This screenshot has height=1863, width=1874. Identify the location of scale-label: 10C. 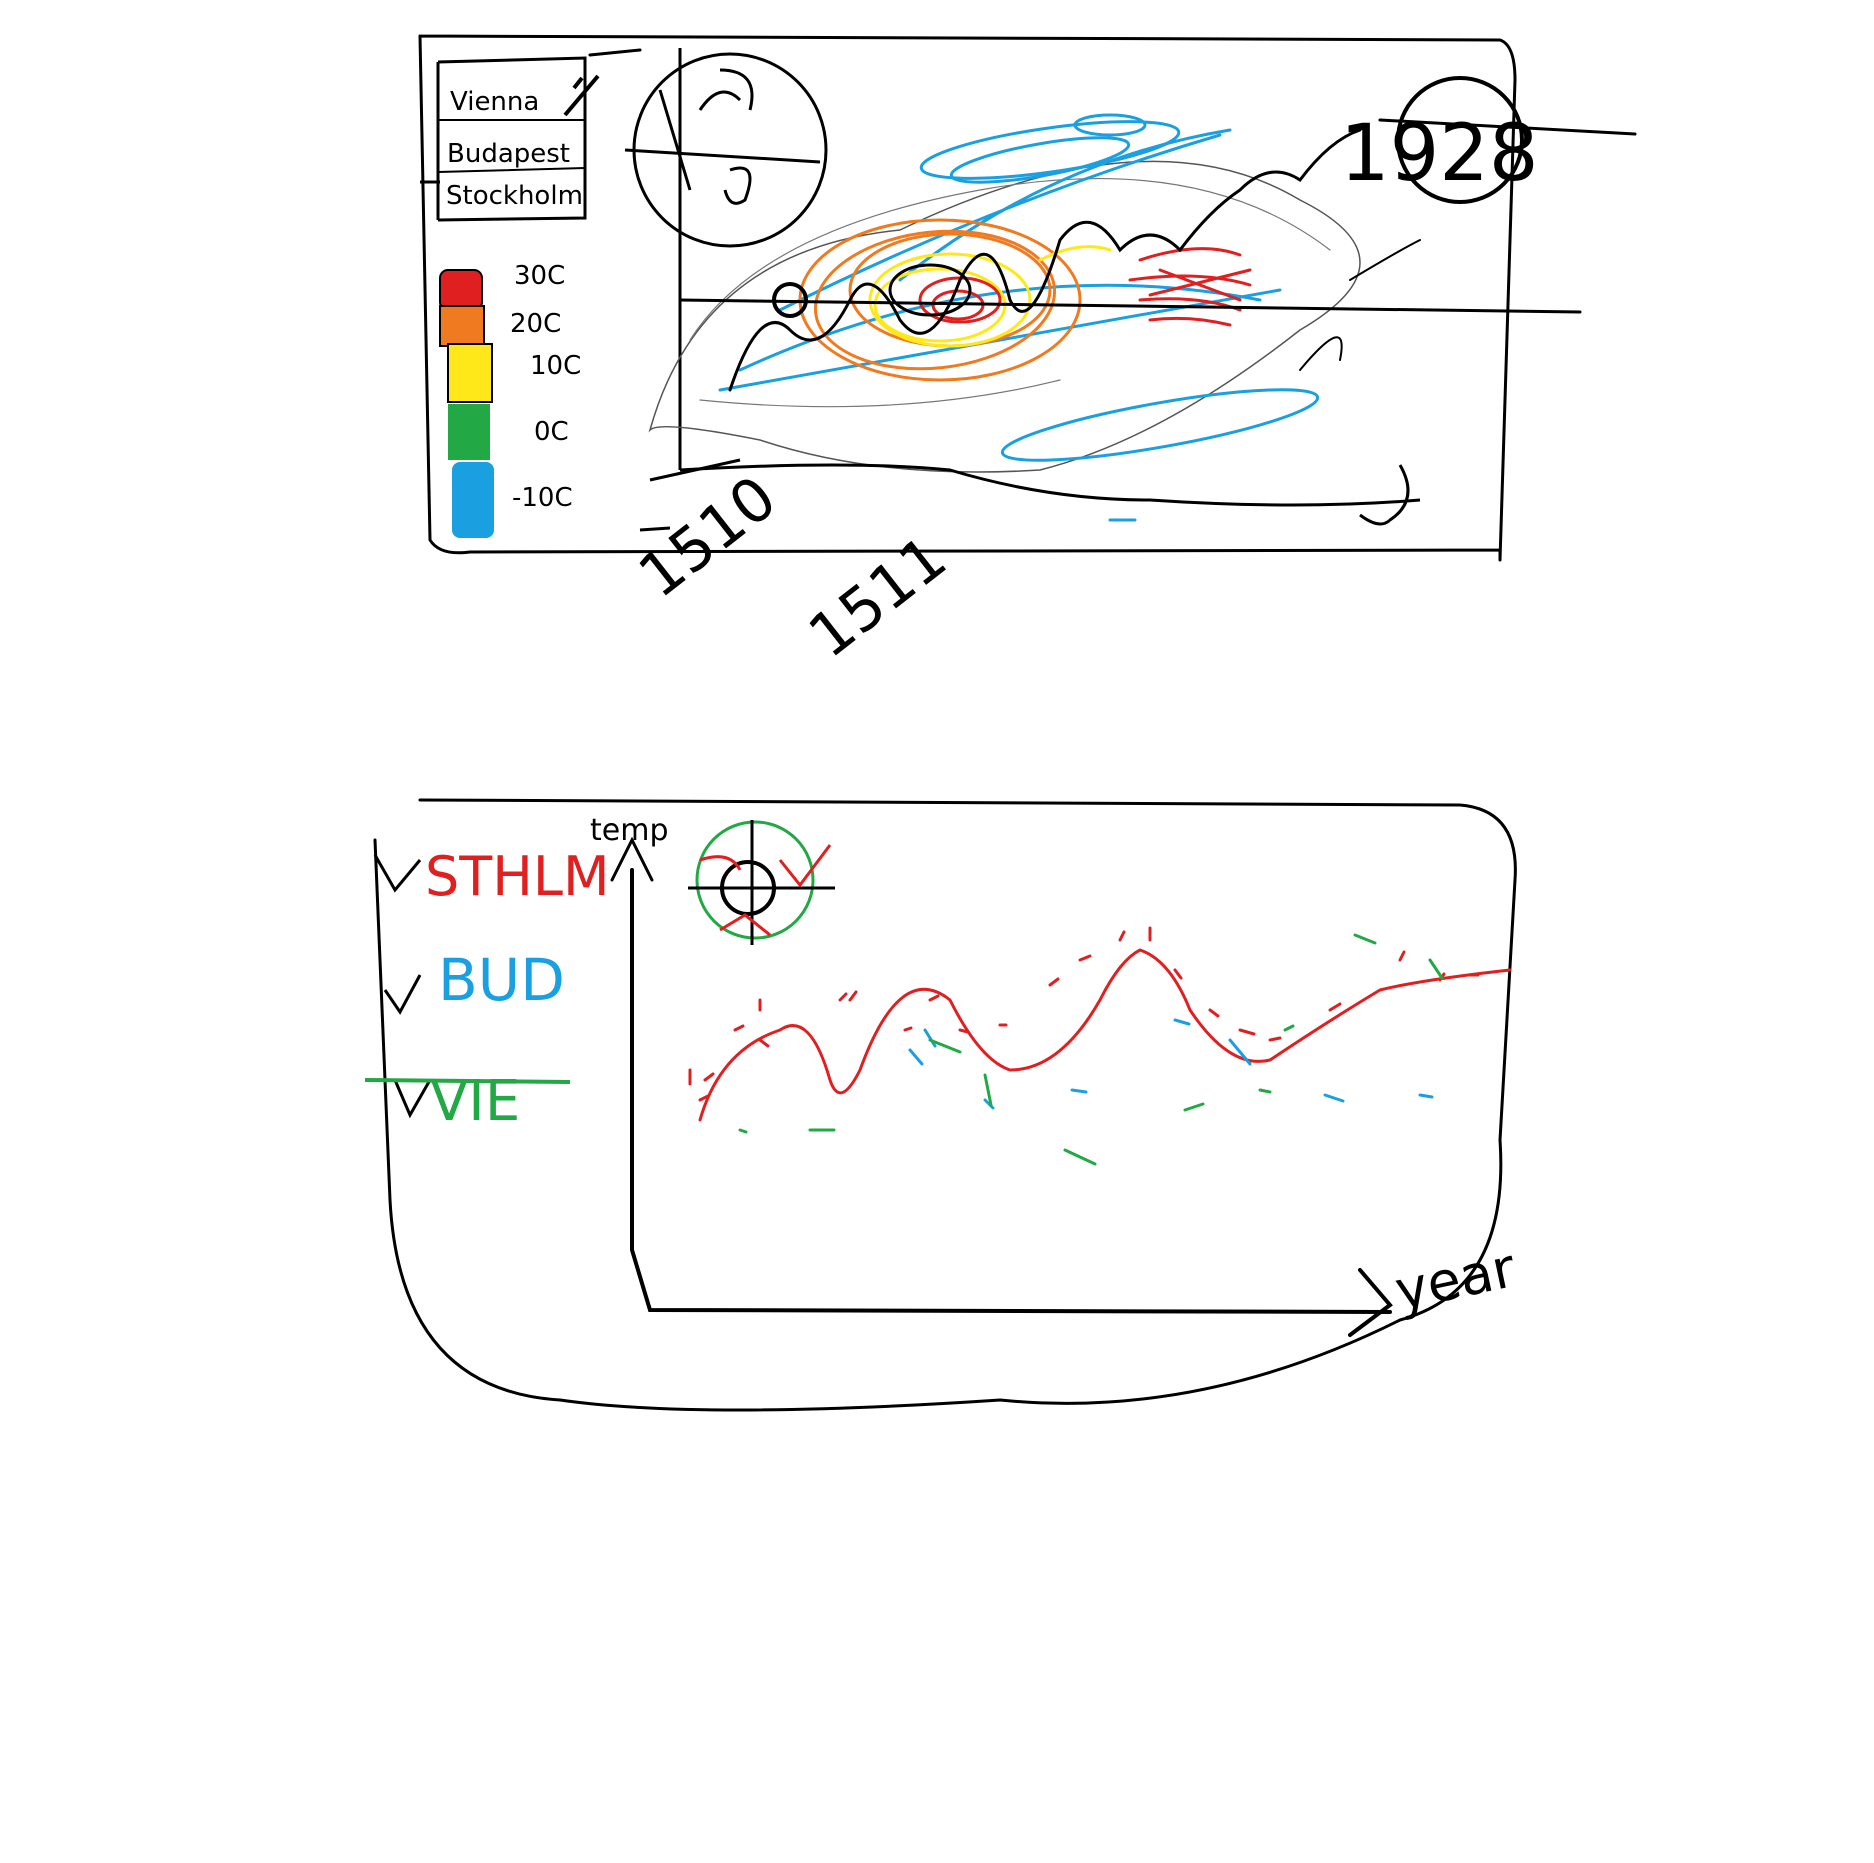
(555, 366).